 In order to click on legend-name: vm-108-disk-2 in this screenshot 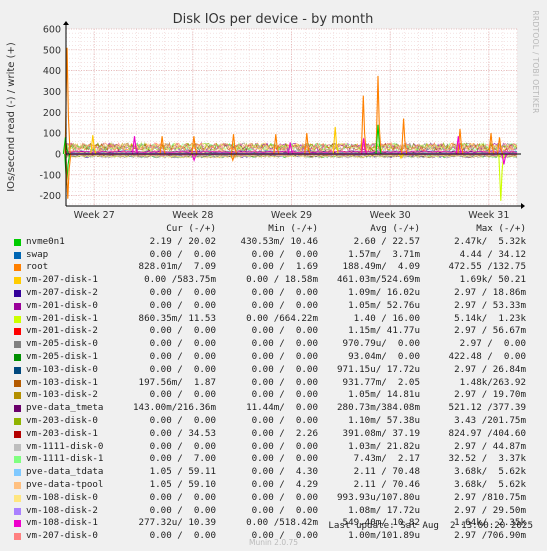, I will do `click(62, 510)`.